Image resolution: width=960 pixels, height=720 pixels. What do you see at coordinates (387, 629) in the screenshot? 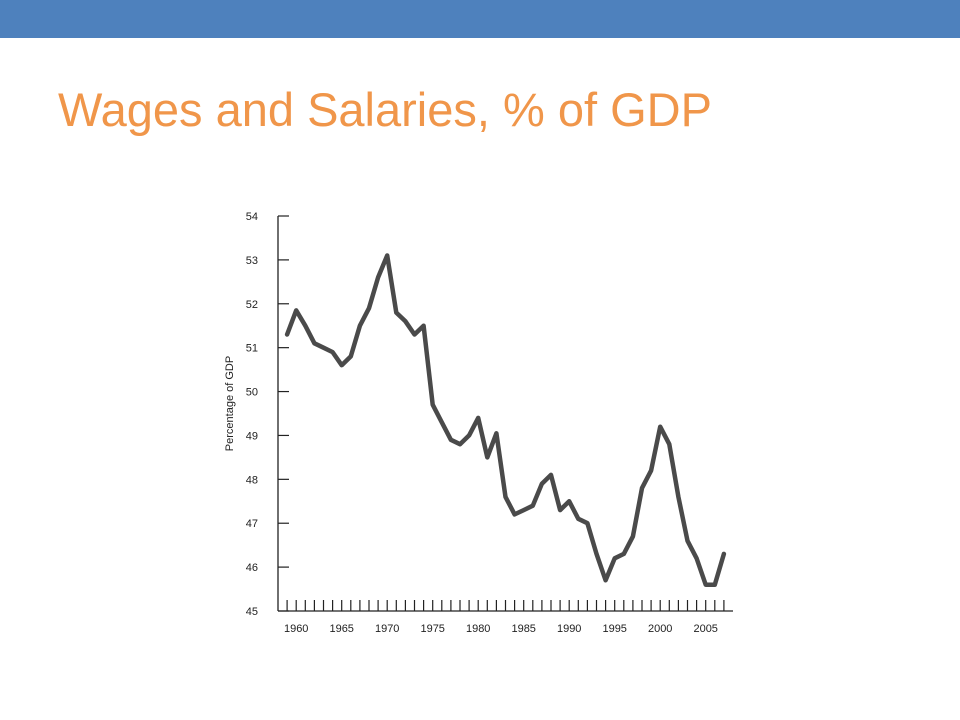
I see `x-tick-label: 1970` at bounding box center [387, 629].